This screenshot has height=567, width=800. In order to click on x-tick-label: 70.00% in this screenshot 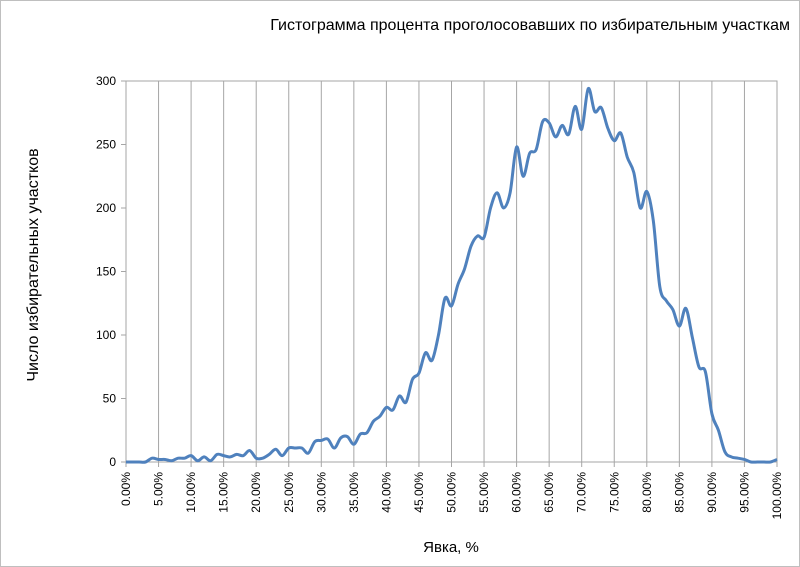, I will do `click(582, 492)`.